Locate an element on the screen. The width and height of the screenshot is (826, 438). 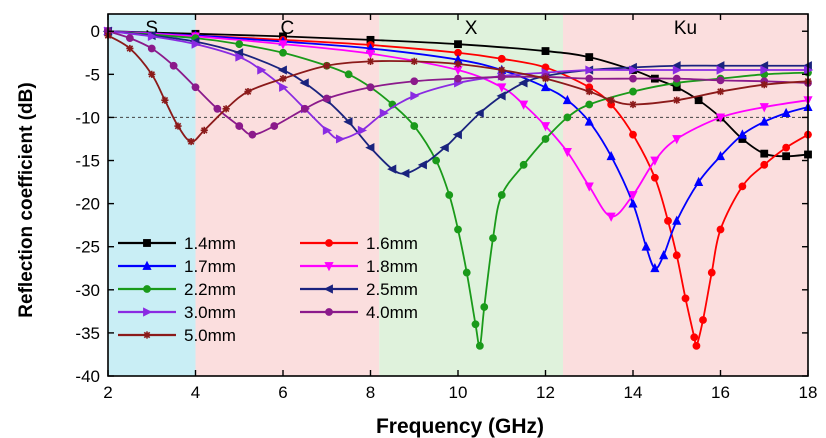
y-tick-label: -10 is located at coordinates (87, 117).